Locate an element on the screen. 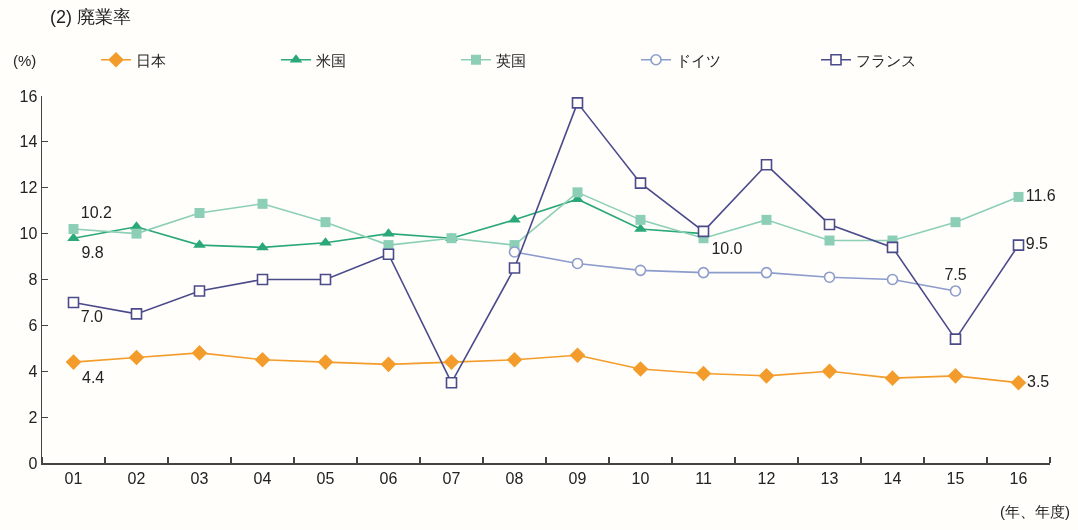 The image size is (1078, 530). data-label: 4.4 is located at coordinates (93, 377).